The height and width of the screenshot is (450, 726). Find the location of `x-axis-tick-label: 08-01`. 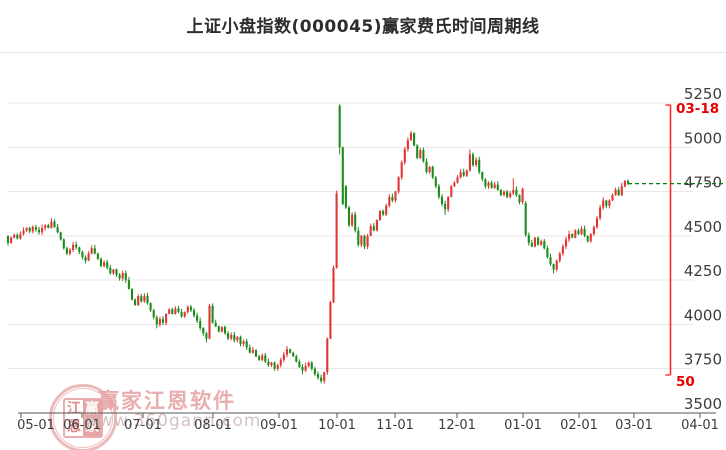

x-axis-tick-label: 08-01 is located at coordinates (213, 425).